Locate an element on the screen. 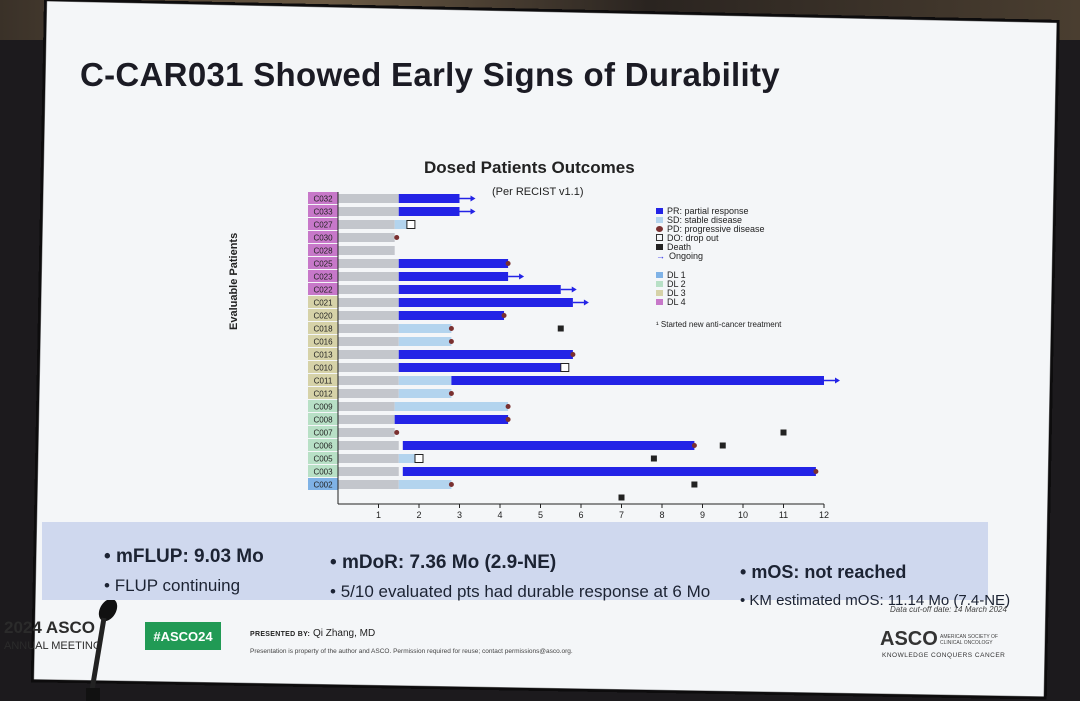 The width and height of the screenshot is (1080, 701). patient-id-label: C022 is located at coordinates (323, 290).